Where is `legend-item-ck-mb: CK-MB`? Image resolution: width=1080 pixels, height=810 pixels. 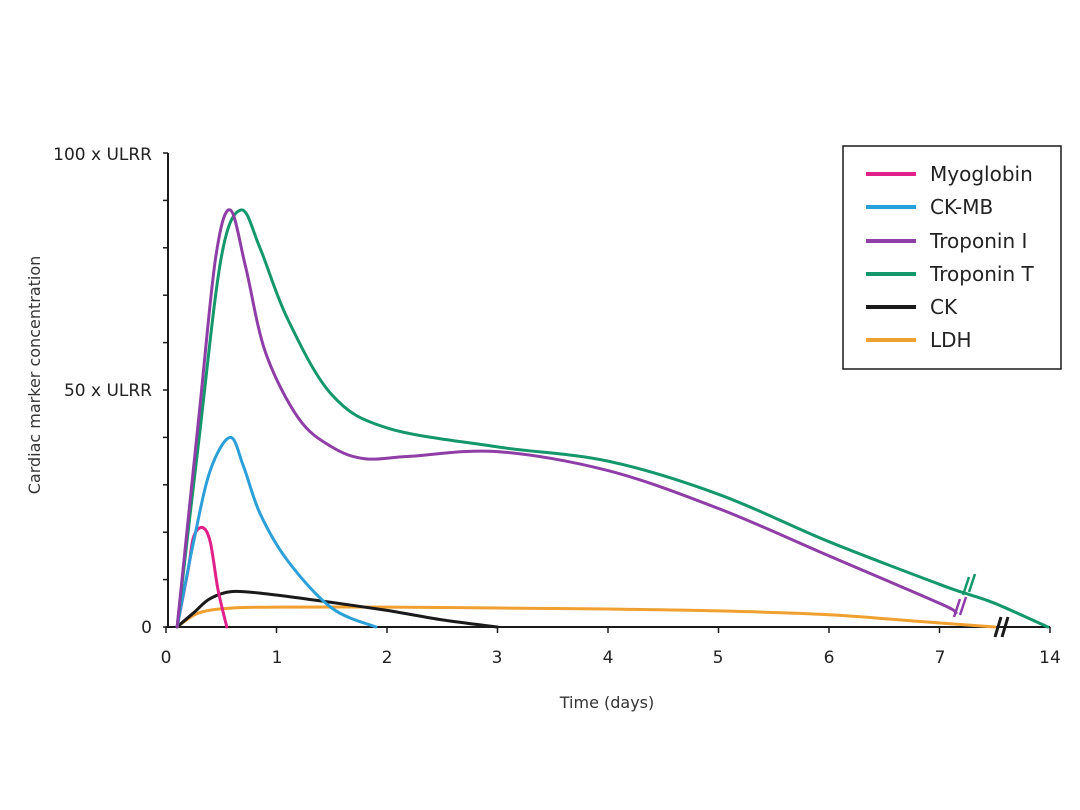
legend-item-ck-mb: CK-MB is located at coordinates (929, 207).